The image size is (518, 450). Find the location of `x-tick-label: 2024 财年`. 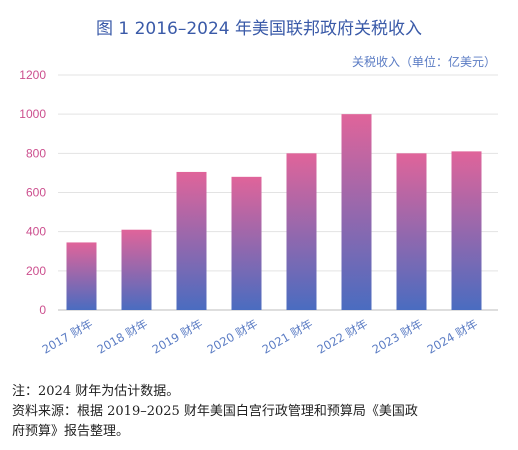

x-tick-label: 2024 财年 is located at coordinates (452, 336).